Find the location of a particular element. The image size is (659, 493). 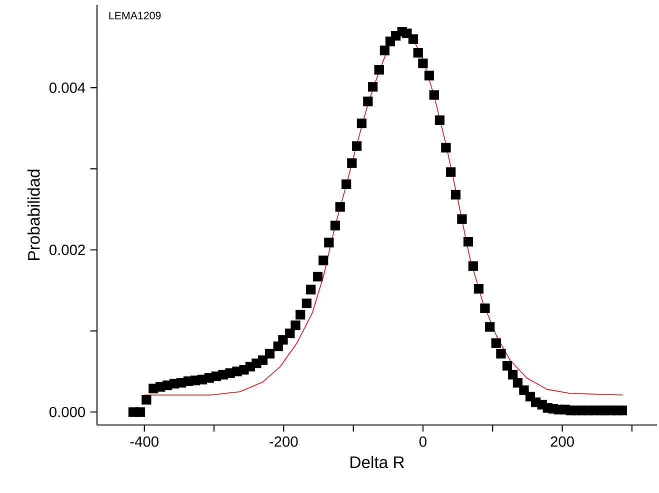

x-tick-label: -400 is located at coordinates (144, 441).